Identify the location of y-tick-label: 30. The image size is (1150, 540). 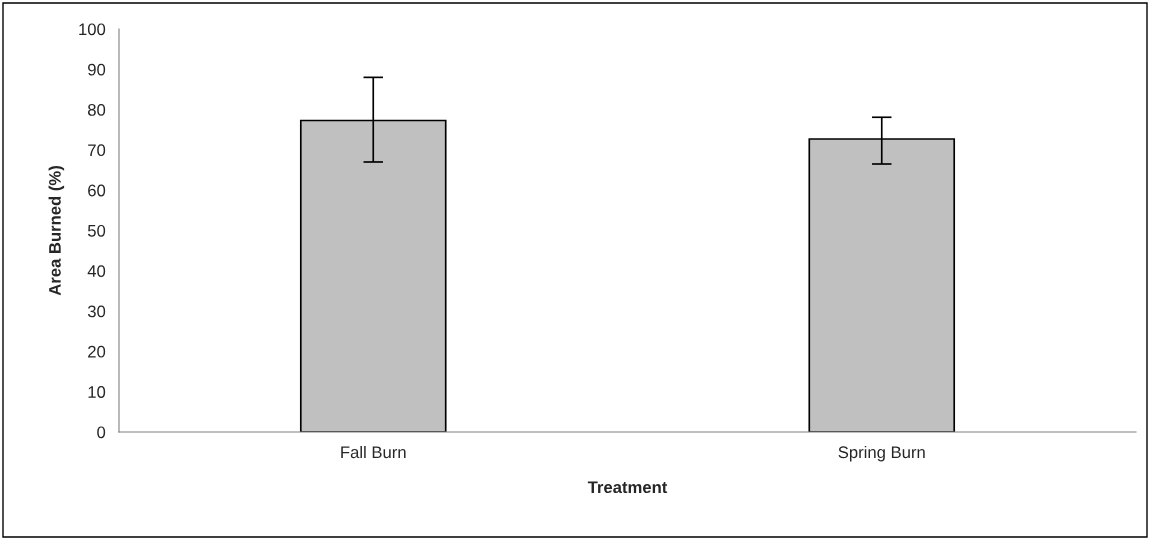
(96, 311).